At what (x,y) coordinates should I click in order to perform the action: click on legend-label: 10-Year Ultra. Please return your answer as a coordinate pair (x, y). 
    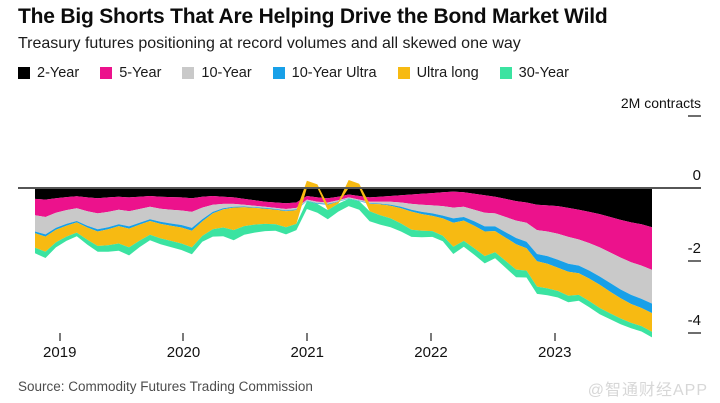
    Looking at the image, I should click on (334, 73).